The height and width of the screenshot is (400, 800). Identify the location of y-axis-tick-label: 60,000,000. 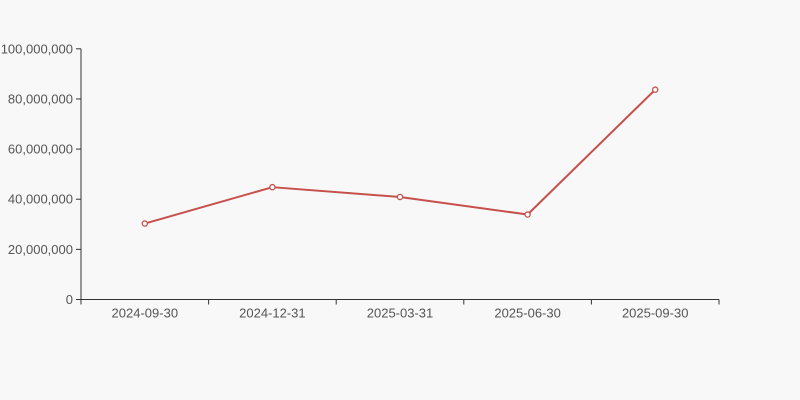
(40, 149).